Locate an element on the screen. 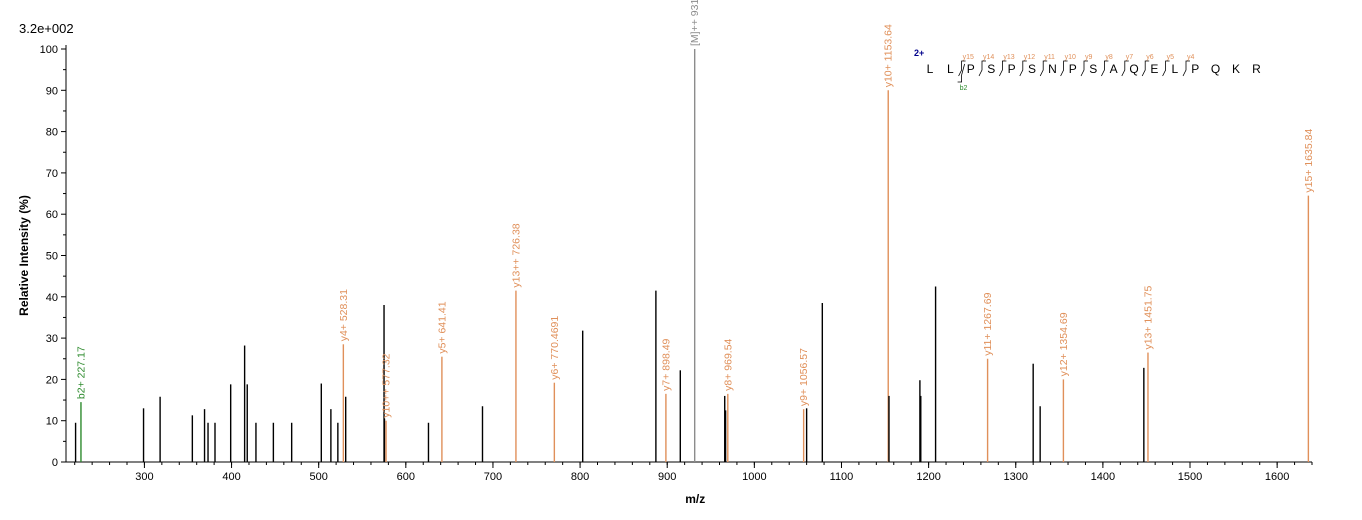 This screenshot has width=1362, height=520. x-tick-label: 1000 is located at coordinates (754, 477).